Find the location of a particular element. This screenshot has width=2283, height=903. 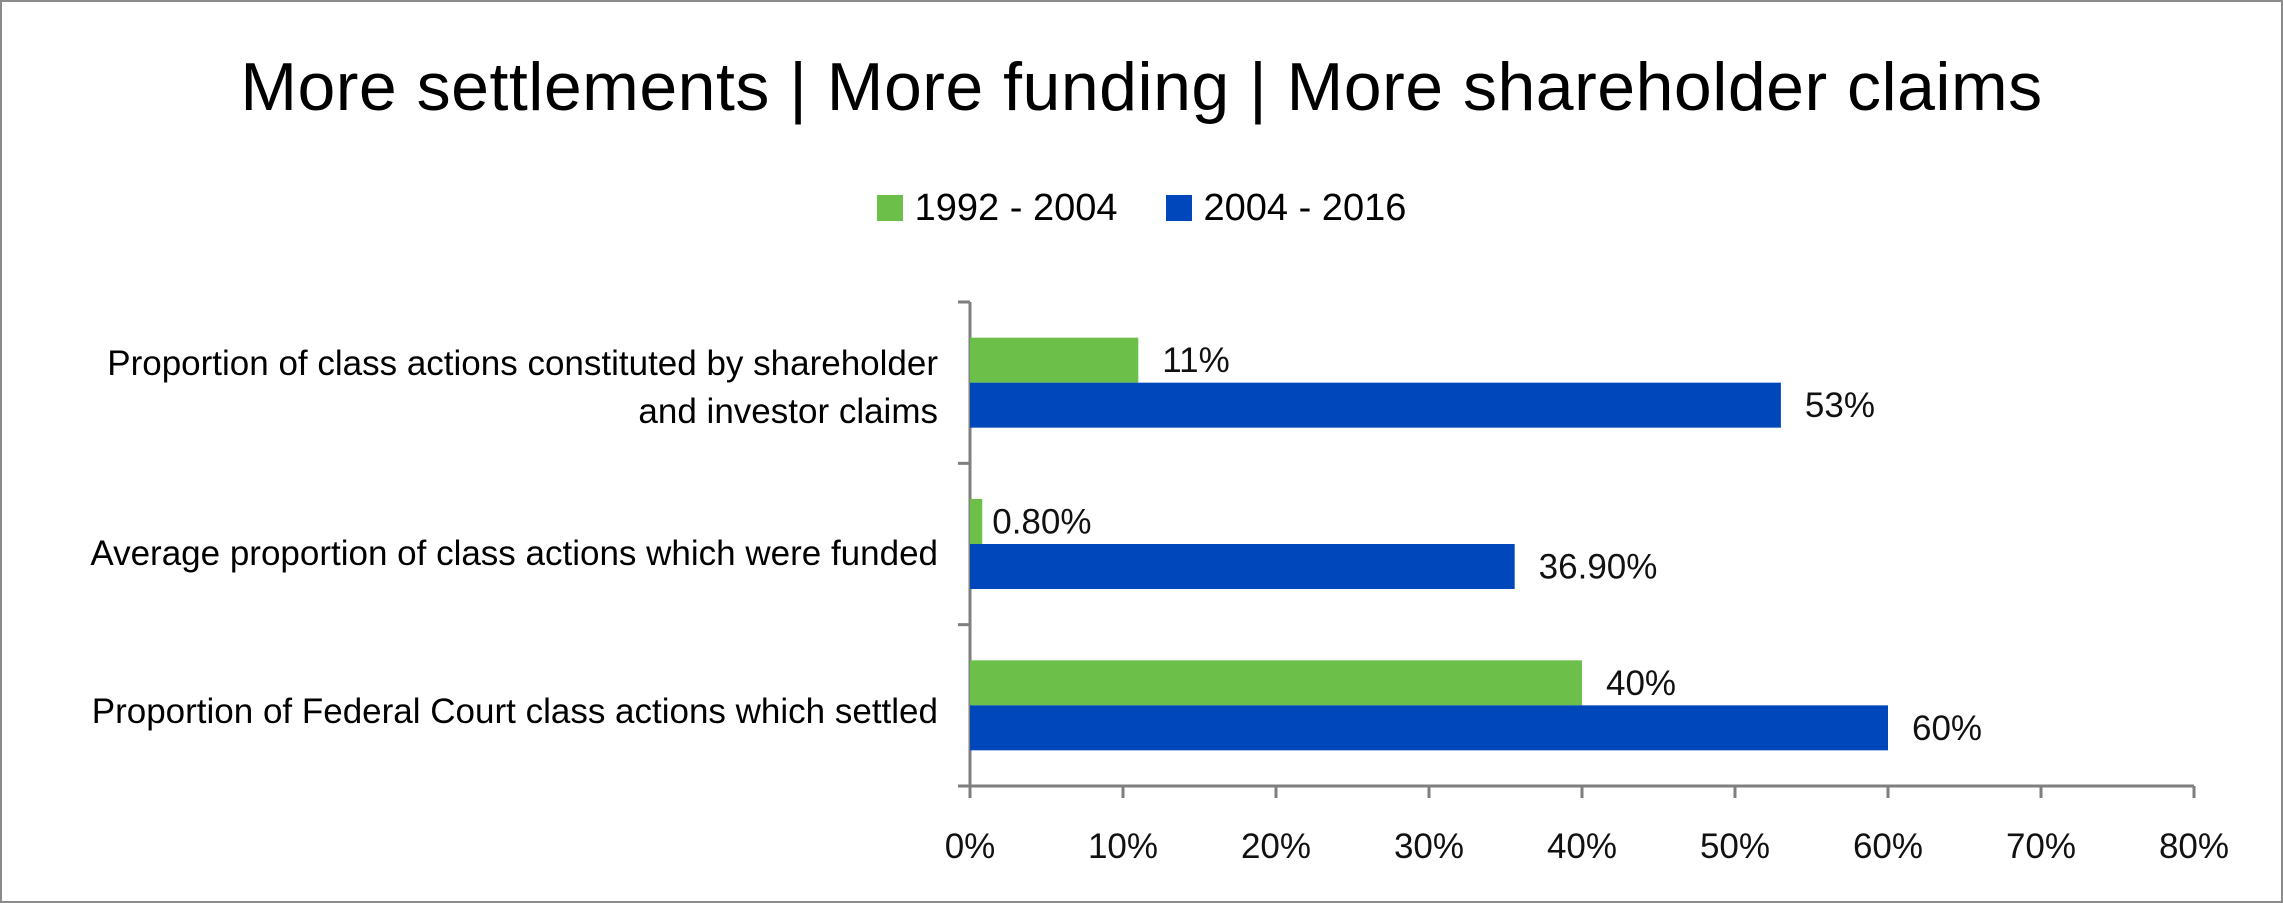

x-tick-label: 10% is located at coordinates (1123, 846).